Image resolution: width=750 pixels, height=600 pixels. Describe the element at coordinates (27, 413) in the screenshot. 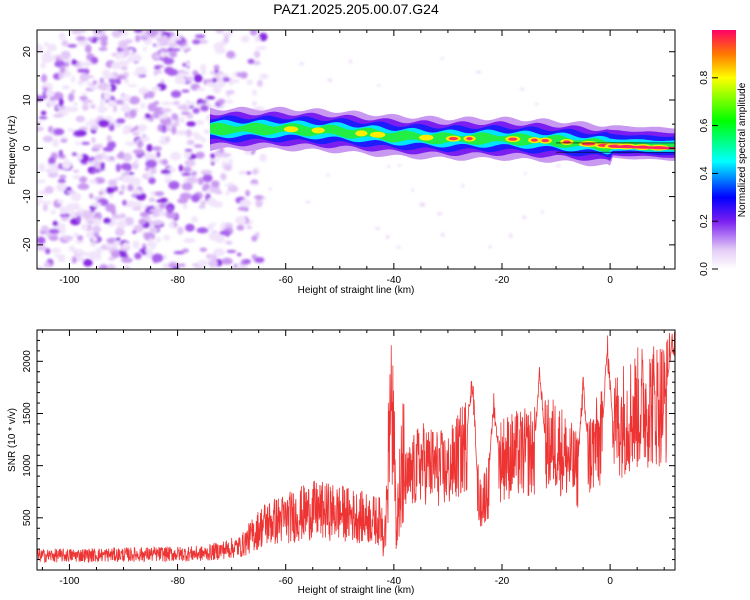

I see `snr-ytick-label: 1500` at that location.